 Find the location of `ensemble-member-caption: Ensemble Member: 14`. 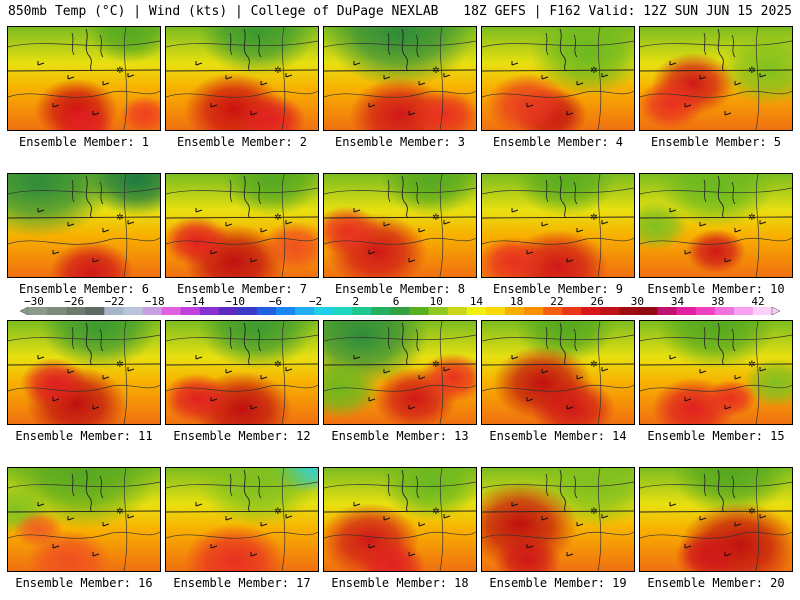

ensemble-member-caption: Ensemble Member: 14 is located at coordinates (558, 436).